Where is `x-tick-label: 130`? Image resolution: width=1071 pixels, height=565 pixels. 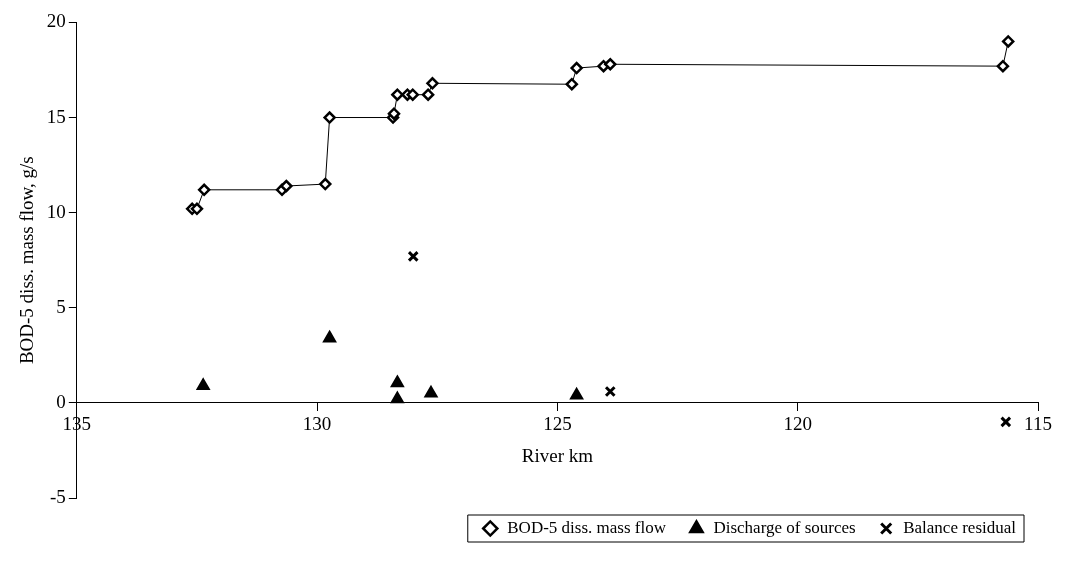 x-tick-label: 130 is located at coordinates (317, 424).